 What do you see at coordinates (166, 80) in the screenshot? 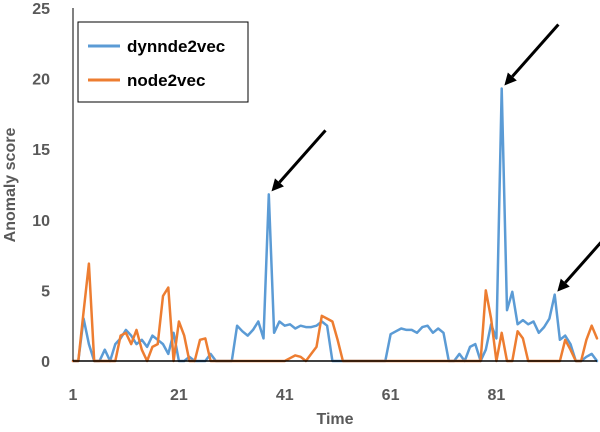
I see `legend-label-node2vec: node2vec` at bounding box center [166, 80].